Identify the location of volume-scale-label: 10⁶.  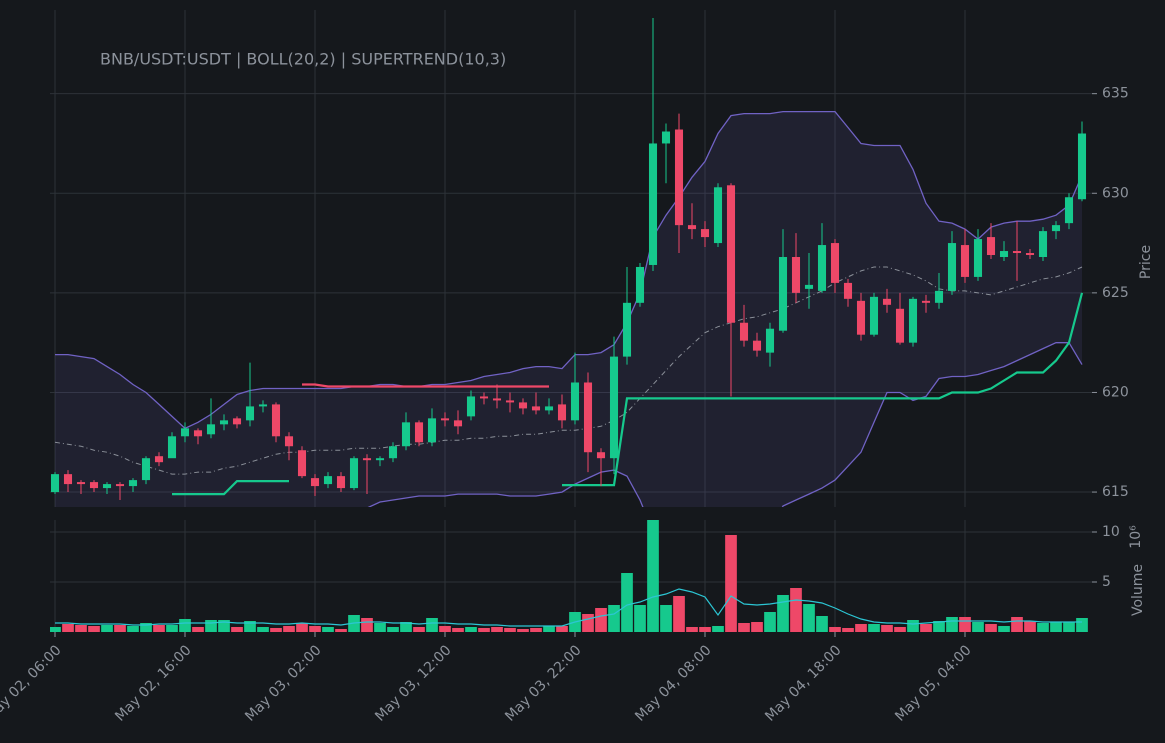
(1136, 537).